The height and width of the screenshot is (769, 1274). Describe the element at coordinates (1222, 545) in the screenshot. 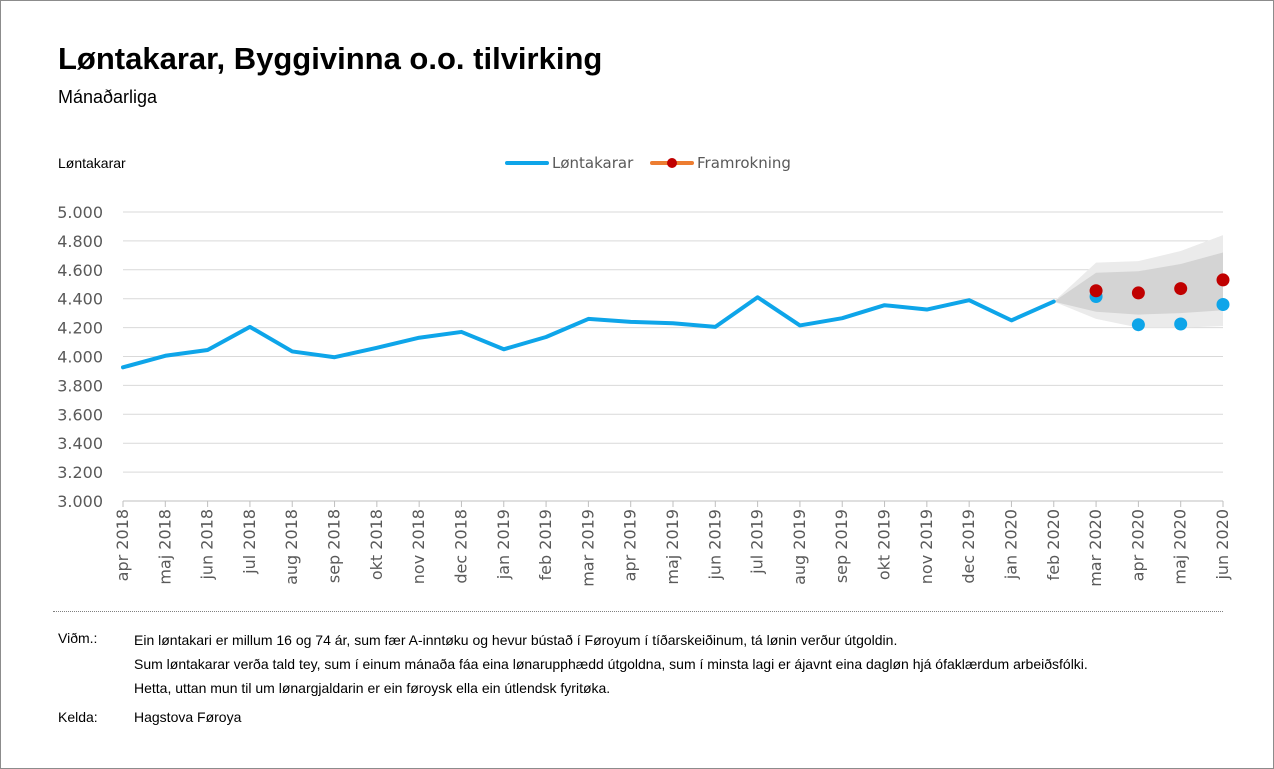

I see `x-tick-label: jun 2020` at that location.